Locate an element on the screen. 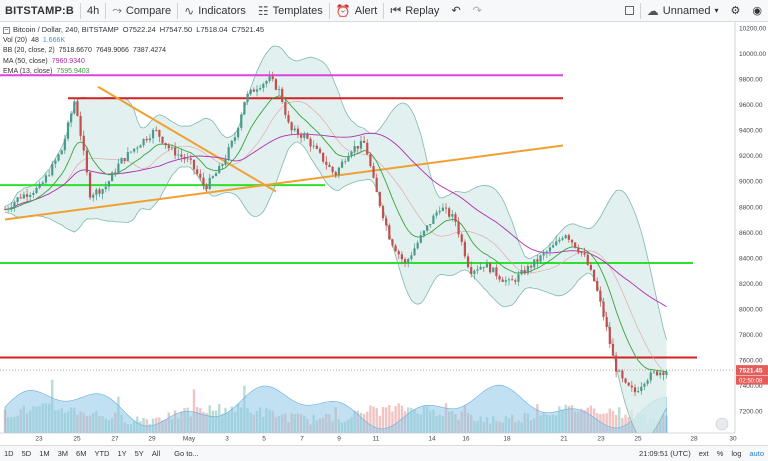 The height and width of the screenshot is (461, 768). range-5d: 5D is located at coordinates (26, 453).